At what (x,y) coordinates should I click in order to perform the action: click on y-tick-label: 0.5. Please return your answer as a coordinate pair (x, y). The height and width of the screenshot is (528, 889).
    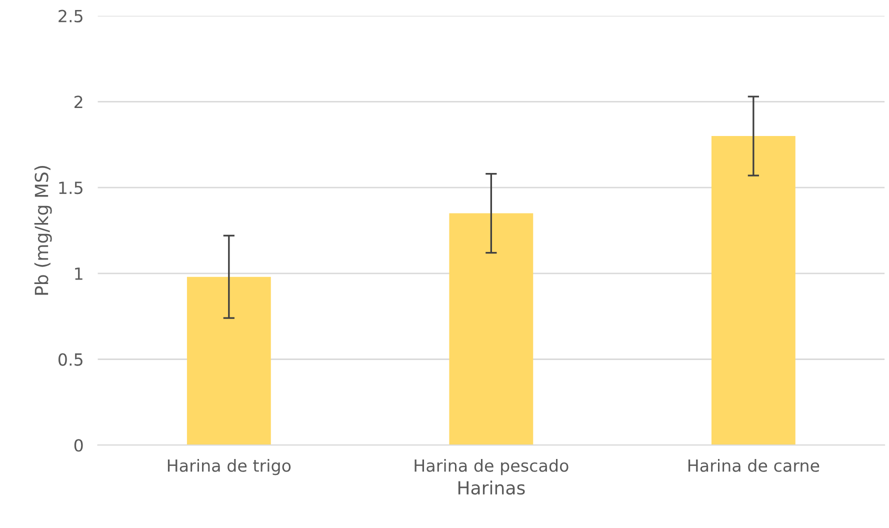
    Looking at the image, I should click on (70, 359).